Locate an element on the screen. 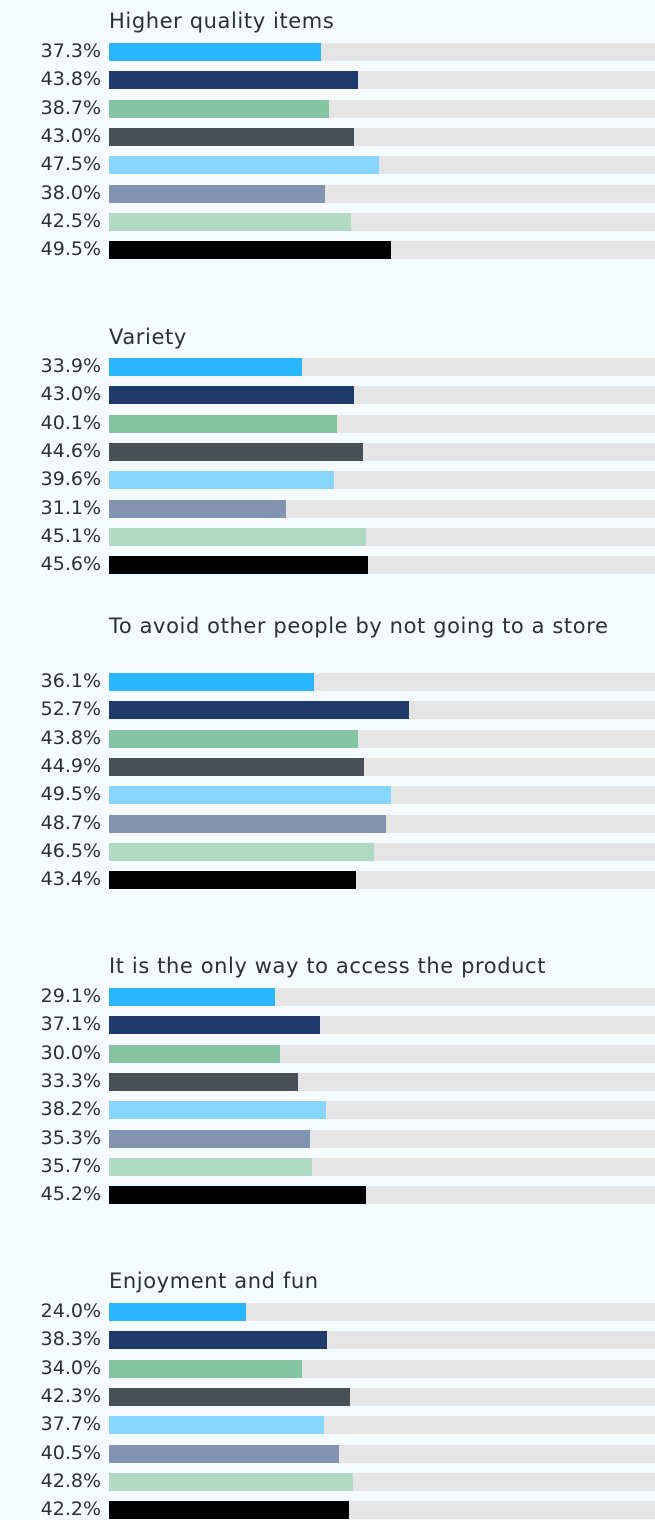  value-label: 31.1% is located at coordinates (70, 507).